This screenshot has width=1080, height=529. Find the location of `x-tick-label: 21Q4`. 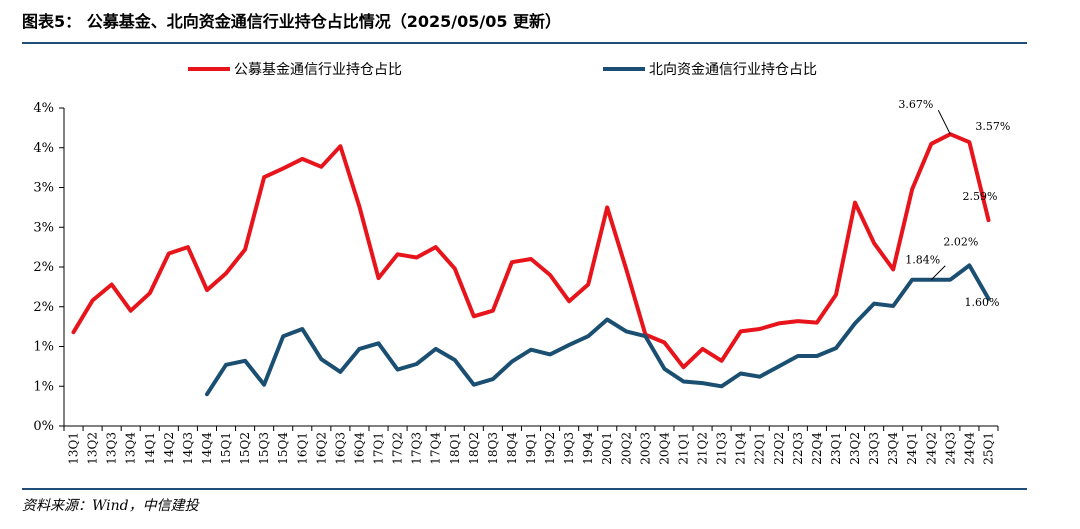

x-tick-label: 21Q4 is located at coordinates (741, 448).